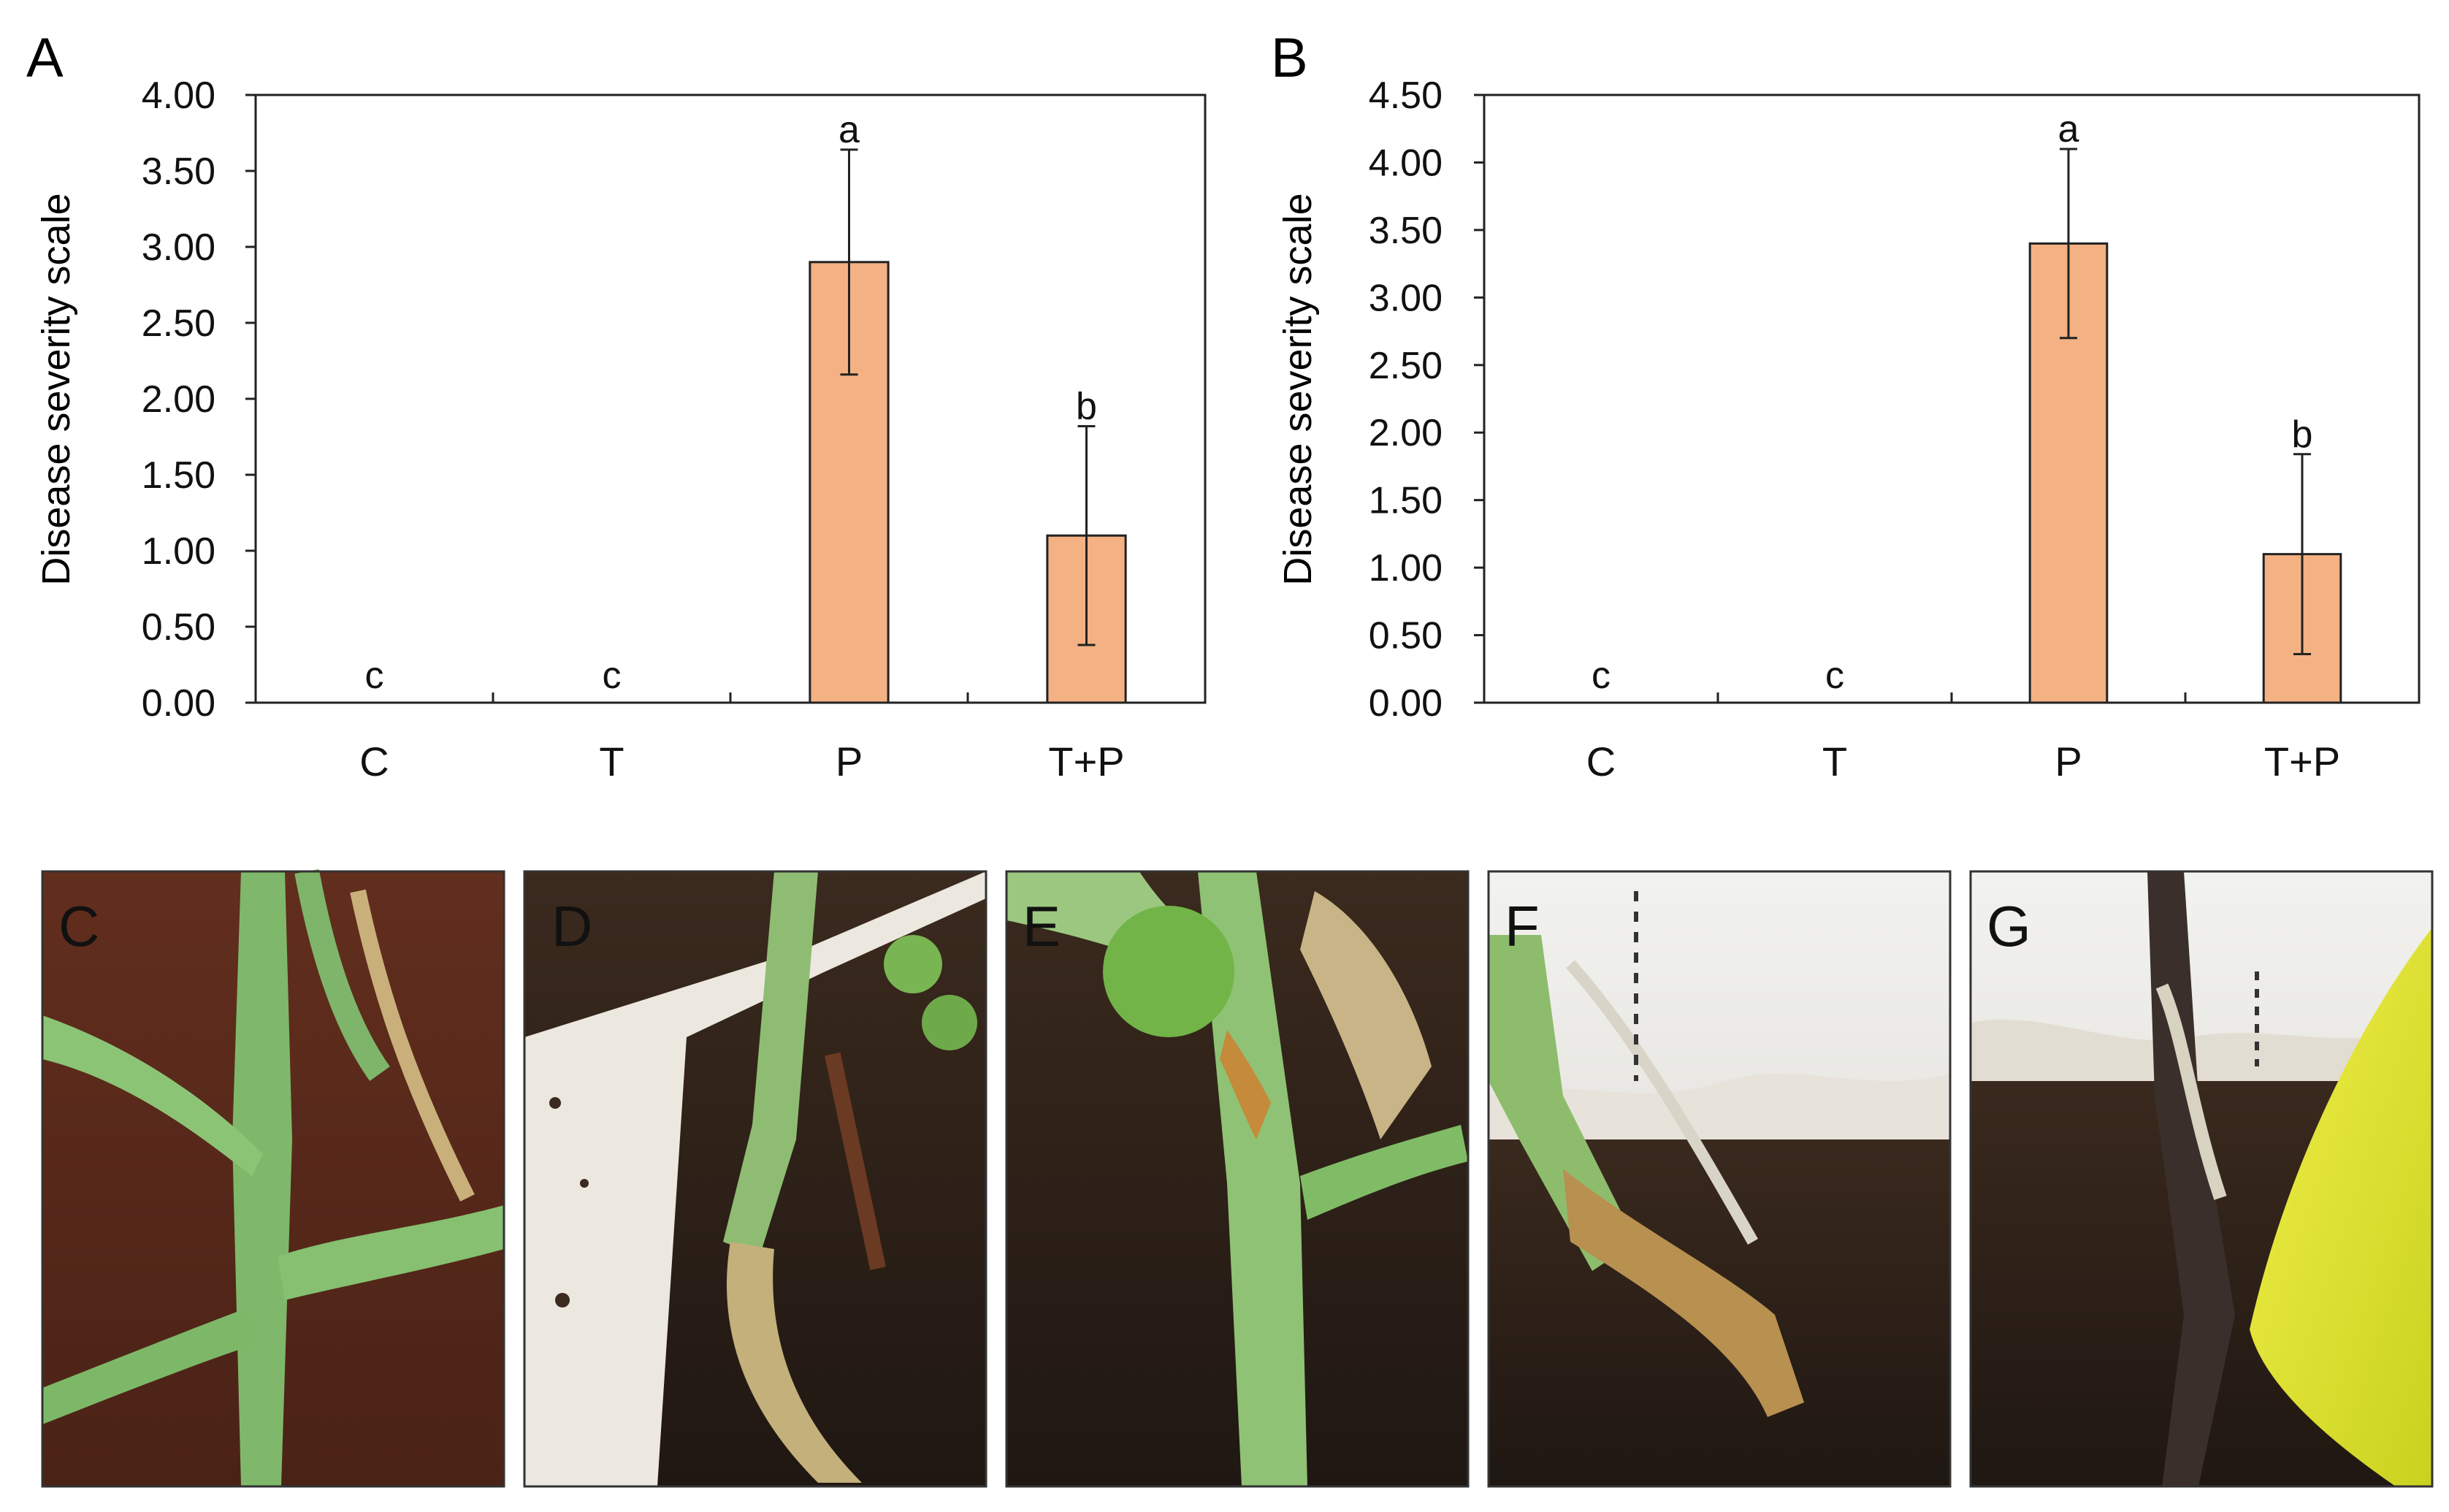 The height and width of the screenshot is (1512, 2449). What do you see at coordinates (1522, 926) in the screenshot?
I see `photo-label-f: F` at bounding box center [1522, 926].